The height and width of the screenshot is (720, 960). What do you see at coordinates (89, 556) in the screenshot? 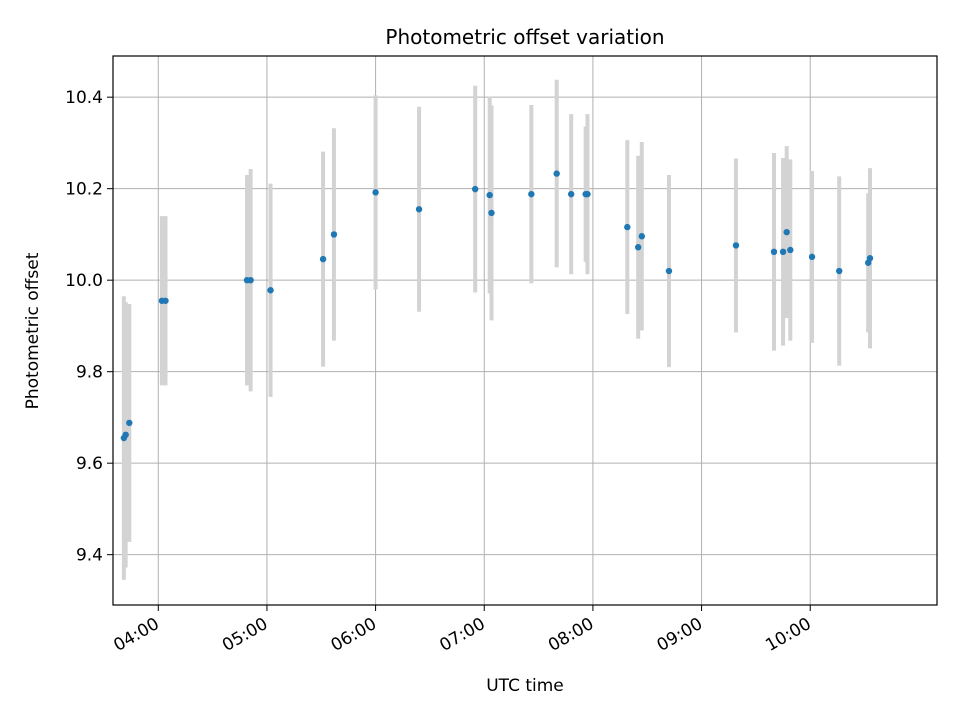
I see `y-tick-label: 9.4` at bounding box center [89, 556].